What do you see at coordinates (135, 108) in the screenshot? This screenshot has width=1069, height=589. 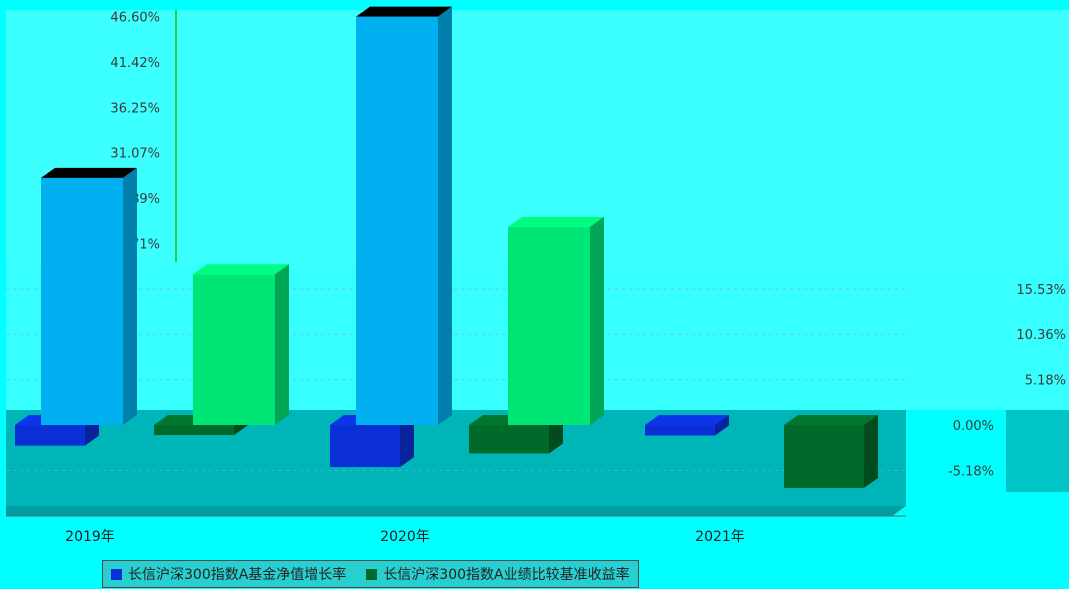 I see `y-tick-label: 36.25%` at bounding box center [135, 108].